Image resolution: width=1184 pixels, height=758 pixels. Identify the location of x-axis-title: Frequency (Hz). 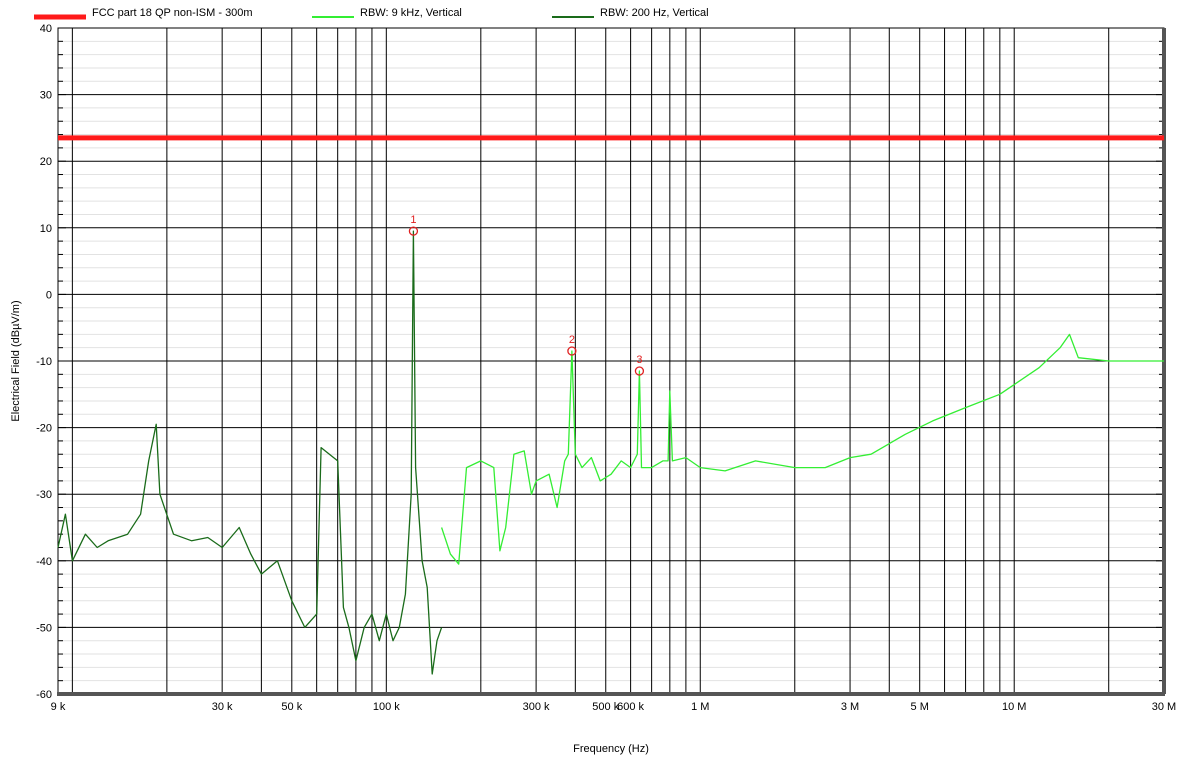
(611, 749).